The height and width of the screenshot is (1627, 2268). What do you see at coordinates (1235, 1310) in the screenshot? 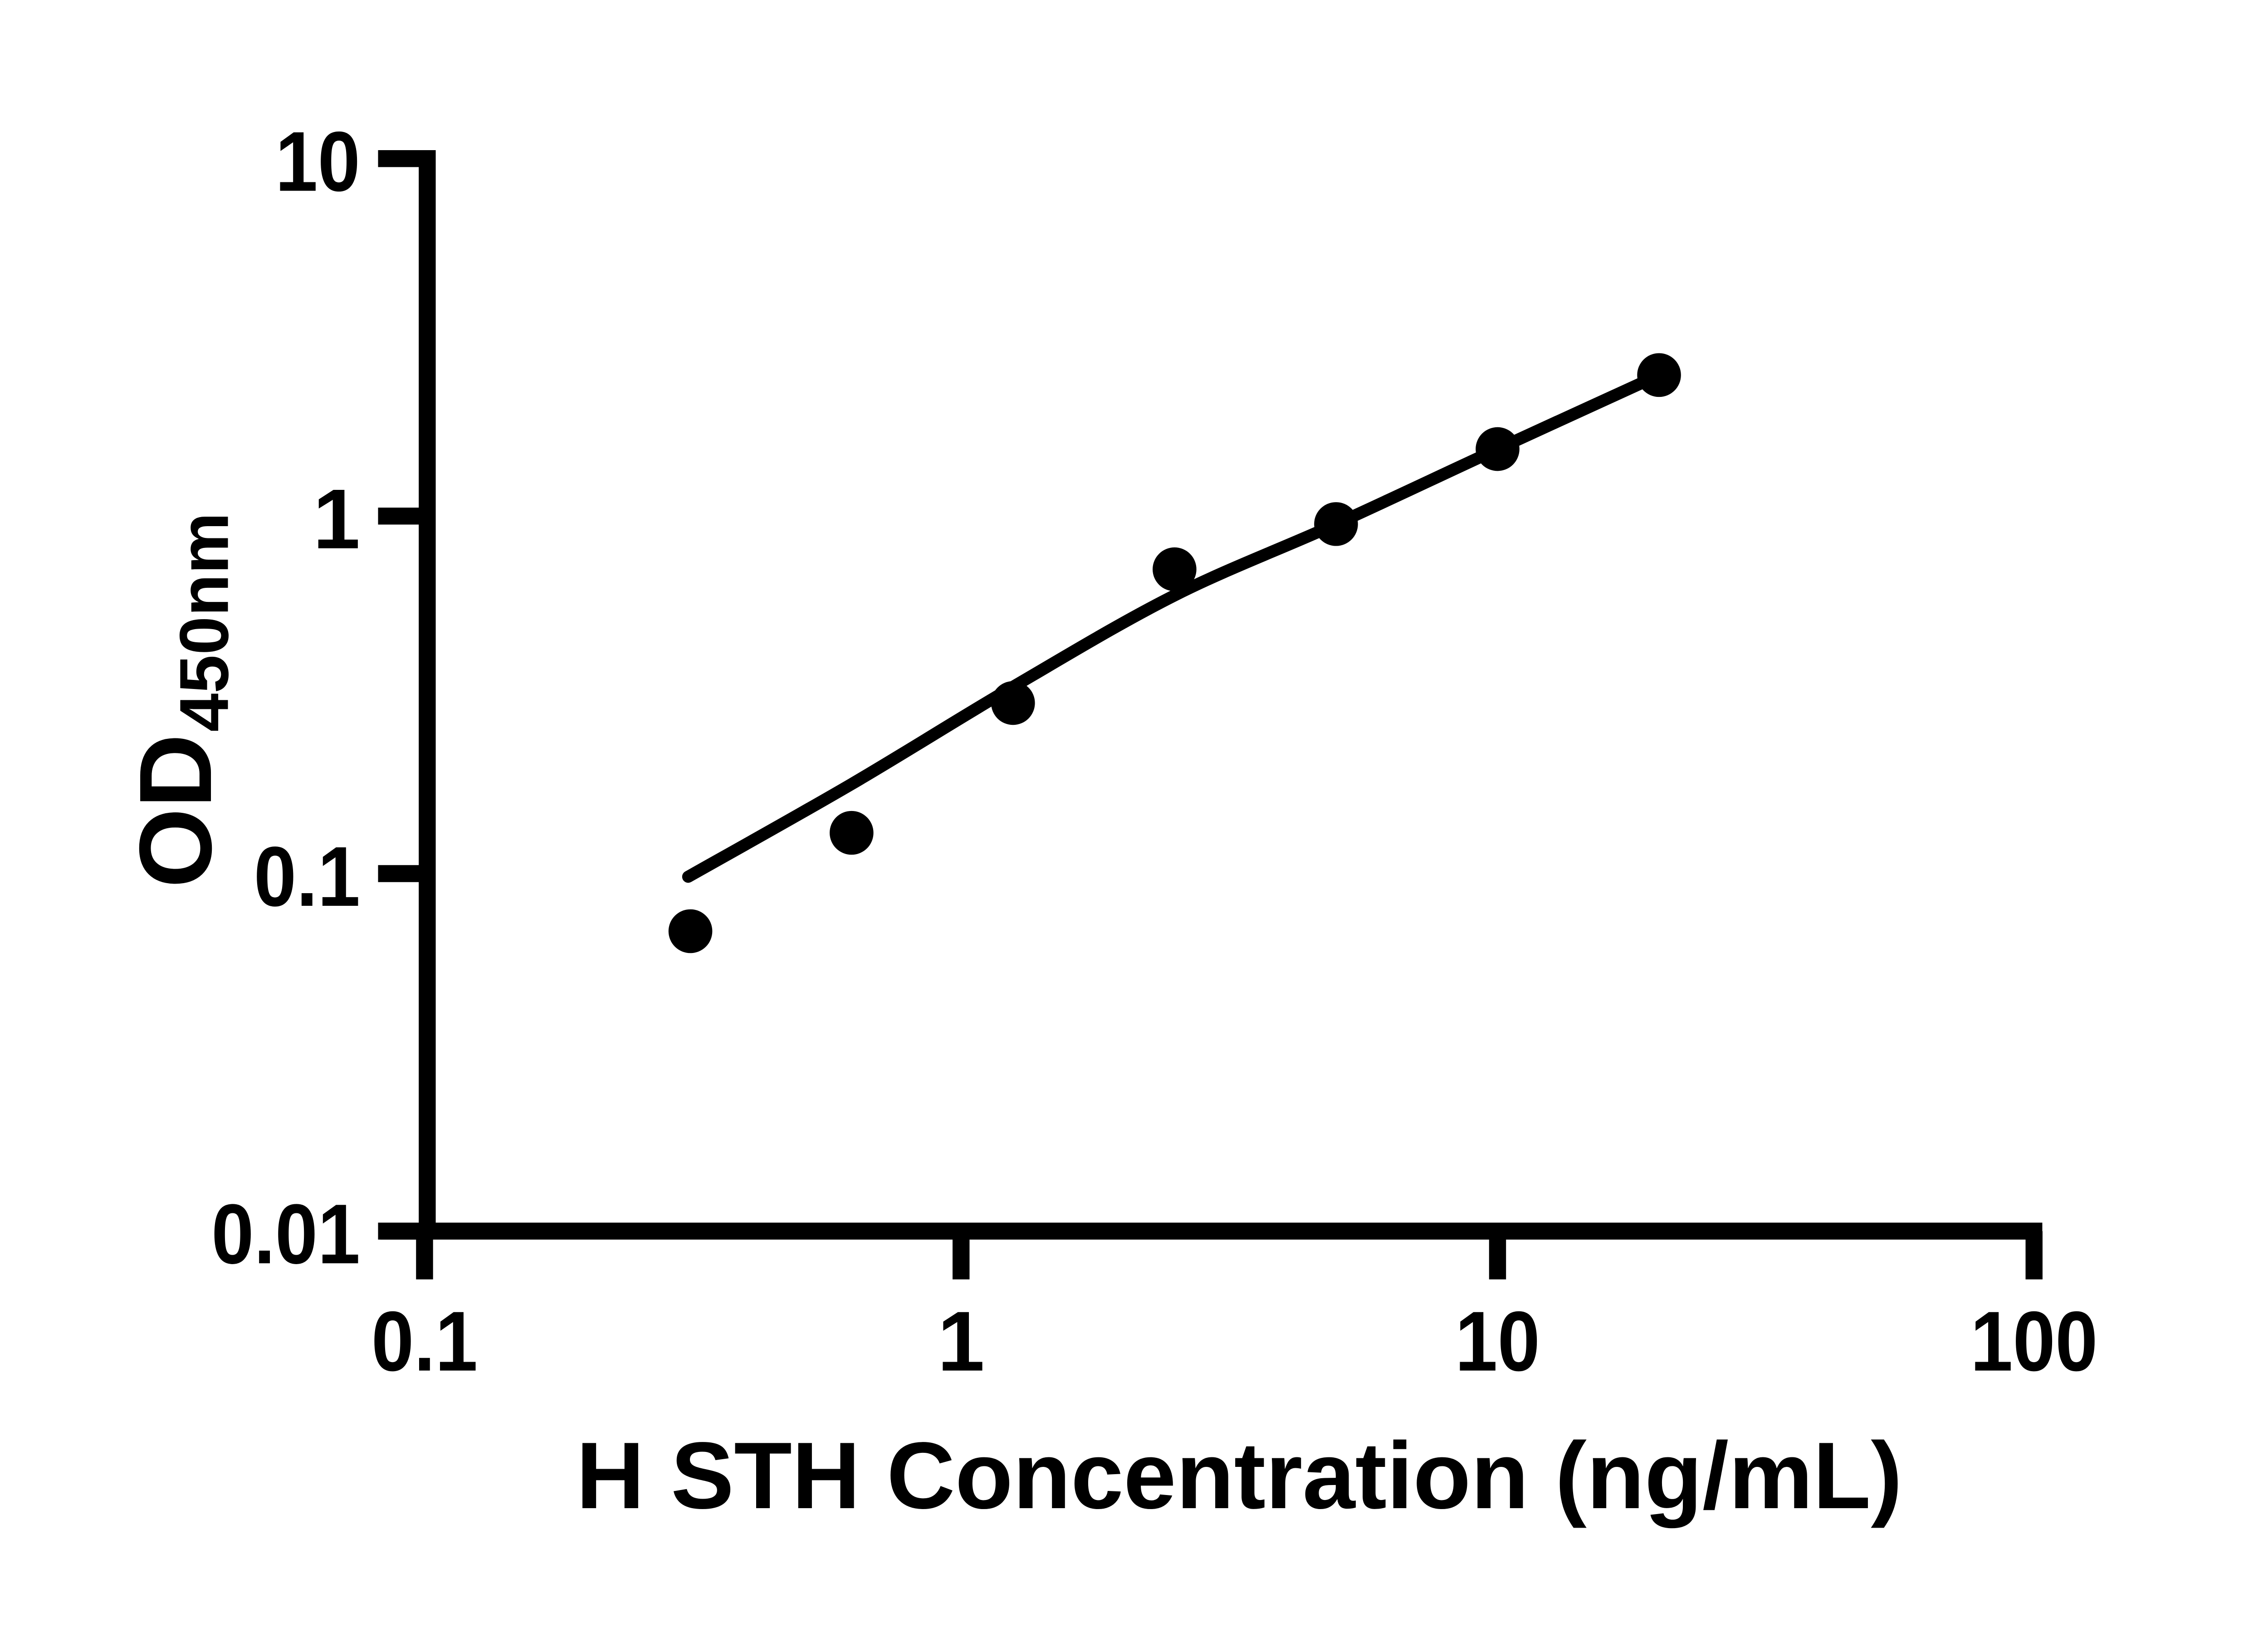
I see `x-axis-ticks: 0.1 1 10 100` at bounding box center [1235, 1310].